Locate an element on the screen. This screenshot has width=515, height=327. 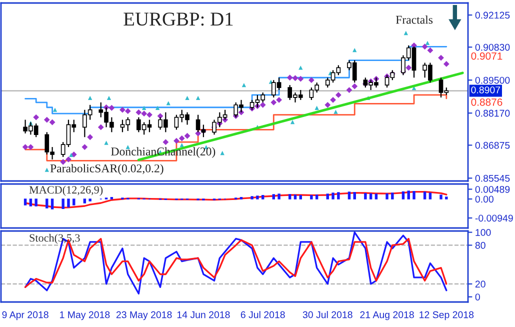
text: 0.8876 is located at coordinates (486, 102).